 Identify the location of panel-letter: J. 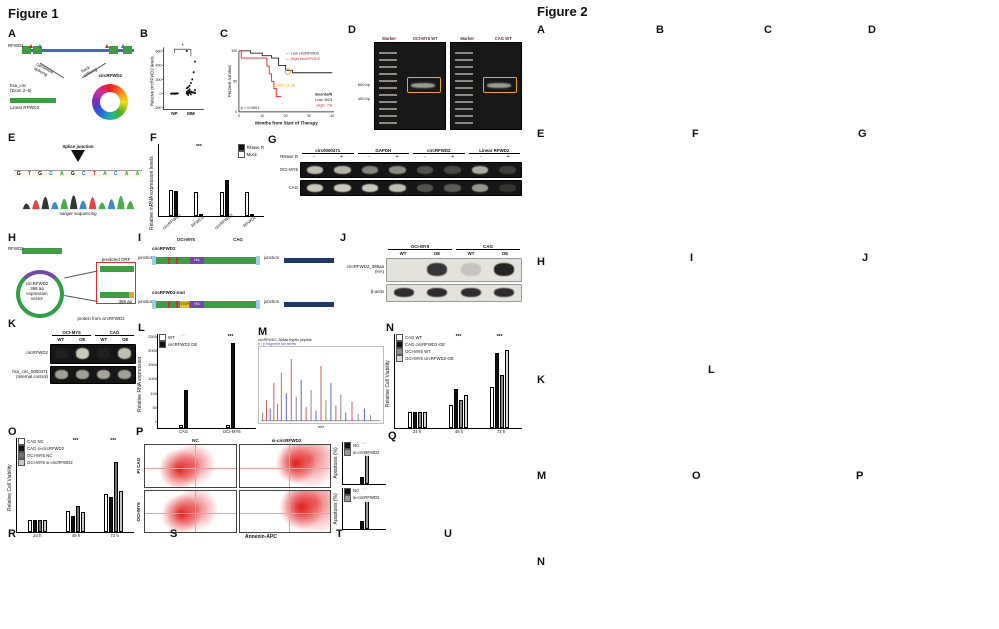
(865, 258).